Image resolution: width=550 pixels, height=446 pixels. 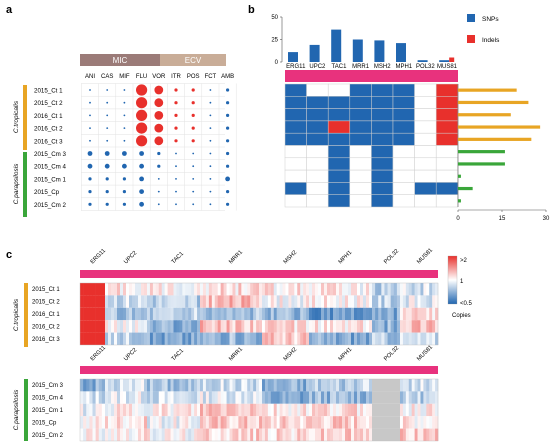 I want to click on indel-bar-mus81, so click(x=452, y=59).